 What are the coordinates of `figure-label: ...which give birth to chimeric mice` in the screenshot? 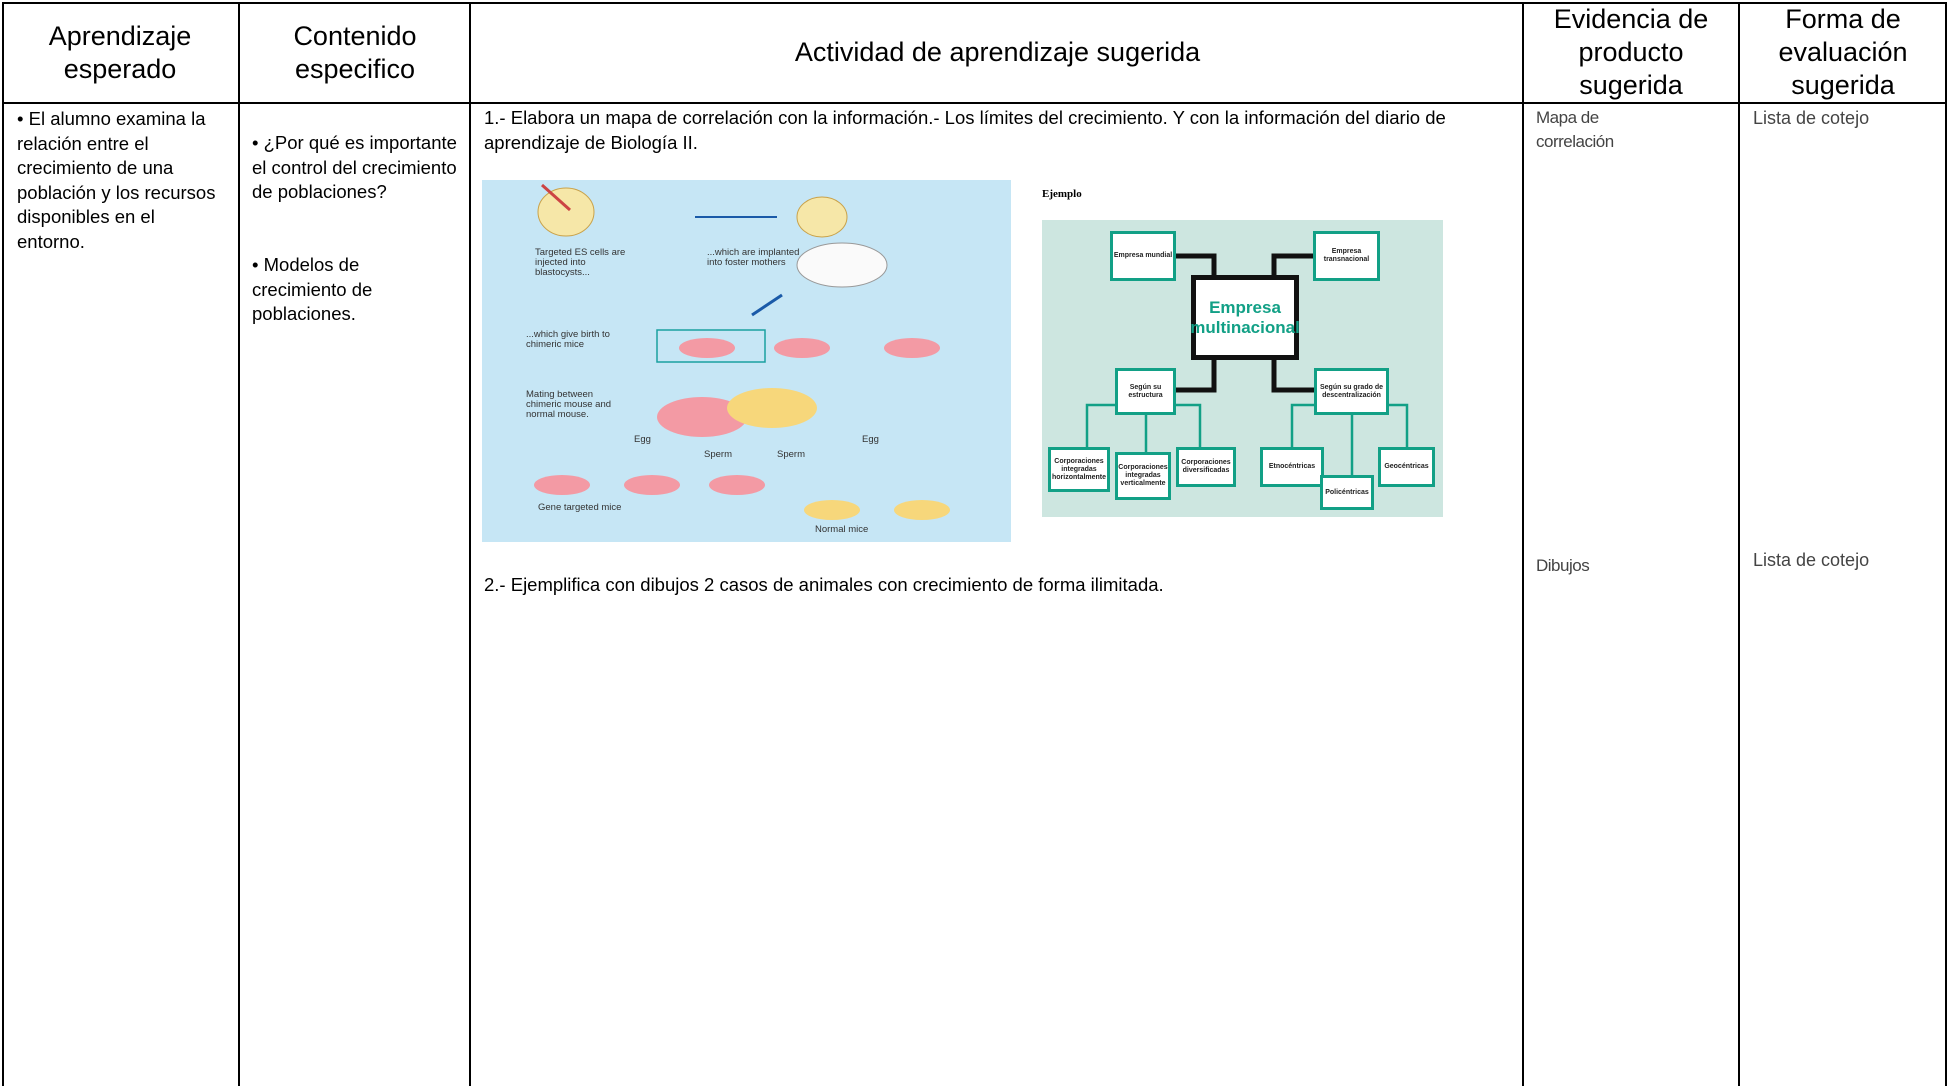 It's located at (568, 339).